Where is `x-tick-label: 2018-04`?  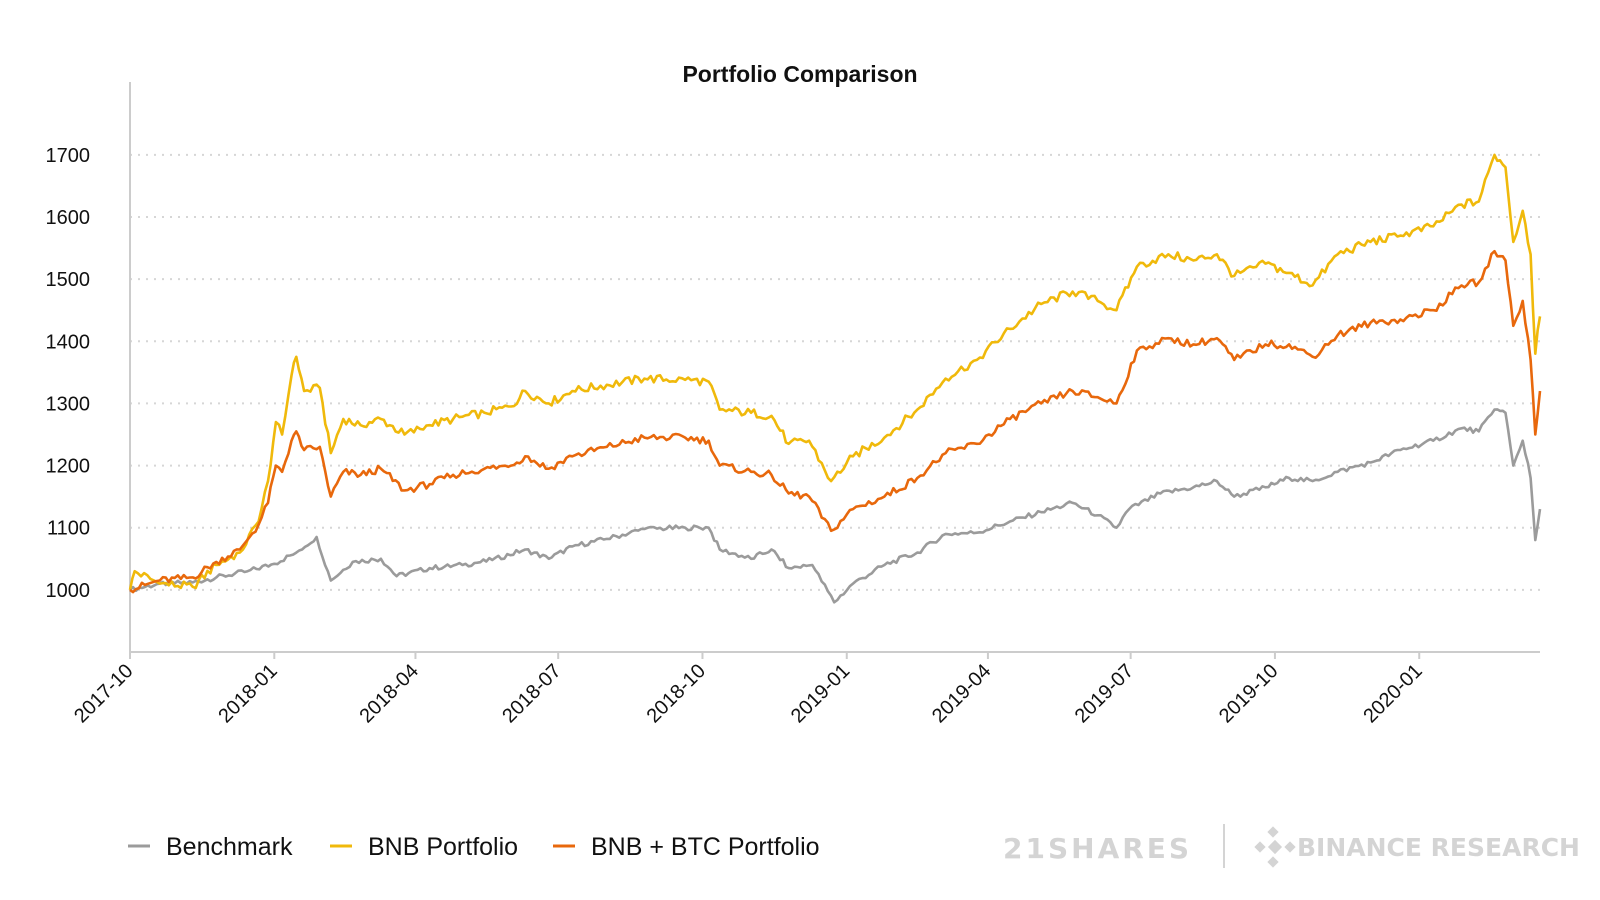
x-tick-label: 2018-04 is located at coordinates (389, 693).